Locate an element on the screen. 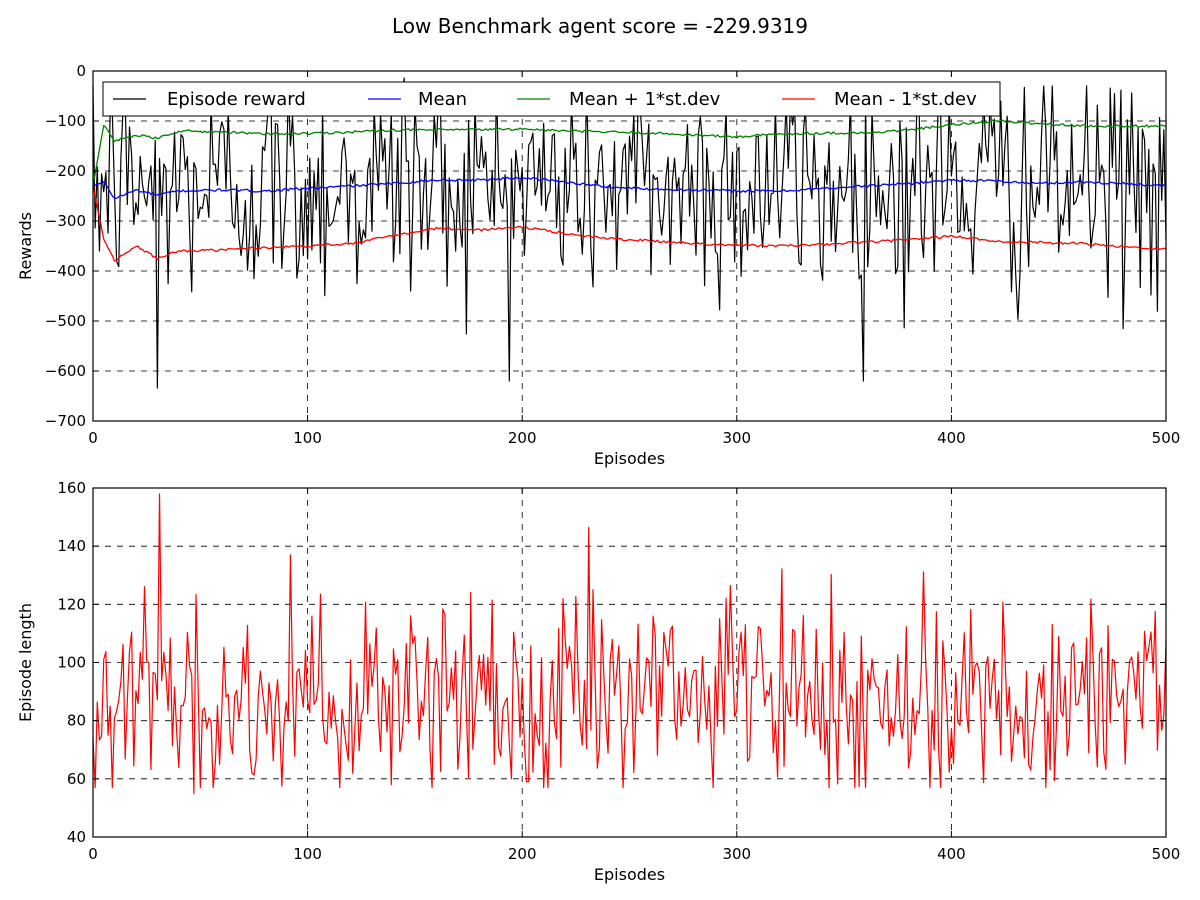  rewards-y-tick-label: −400 is located at coordinates (65, 271).